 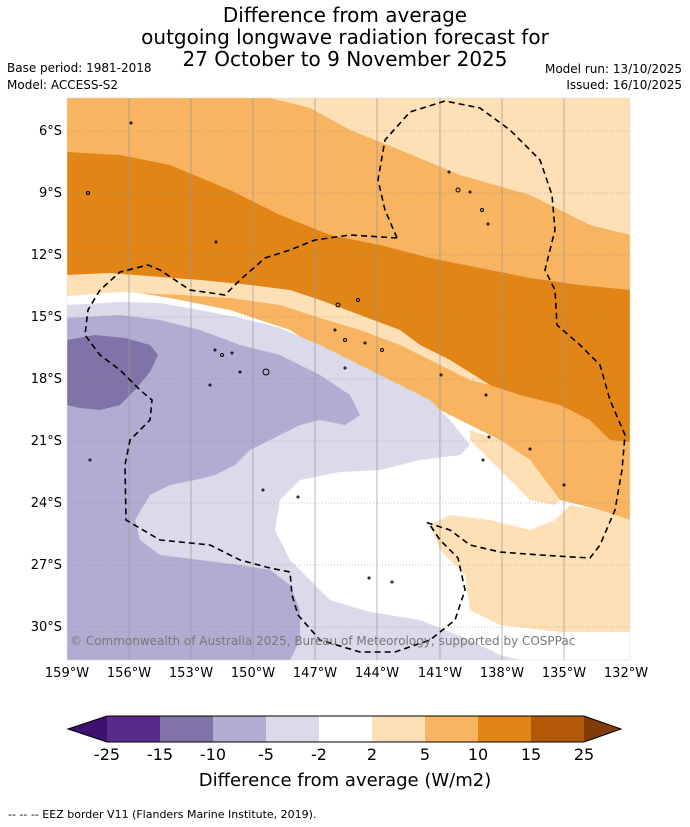 I want to click on colorbar-tick-label: 15, so click(x=531, y=754).